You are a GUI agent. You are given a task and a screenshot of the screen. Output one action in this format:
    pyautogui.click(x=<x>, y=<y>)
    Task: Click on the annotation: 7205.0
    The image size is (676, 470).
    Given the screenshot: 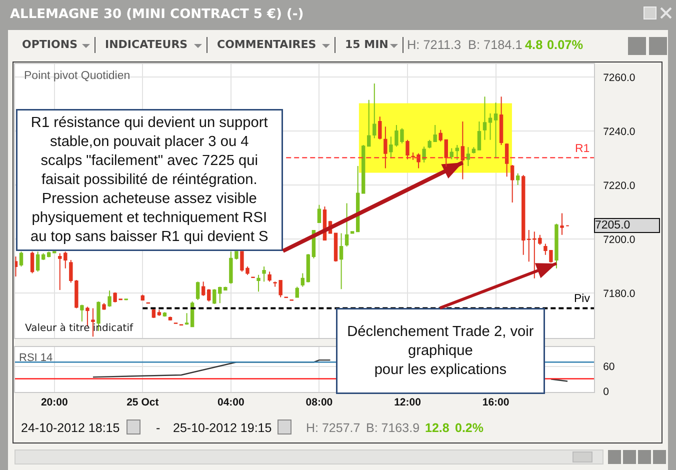 What is the action you would take?
    pyautogui.click(x=612, y=226)
    